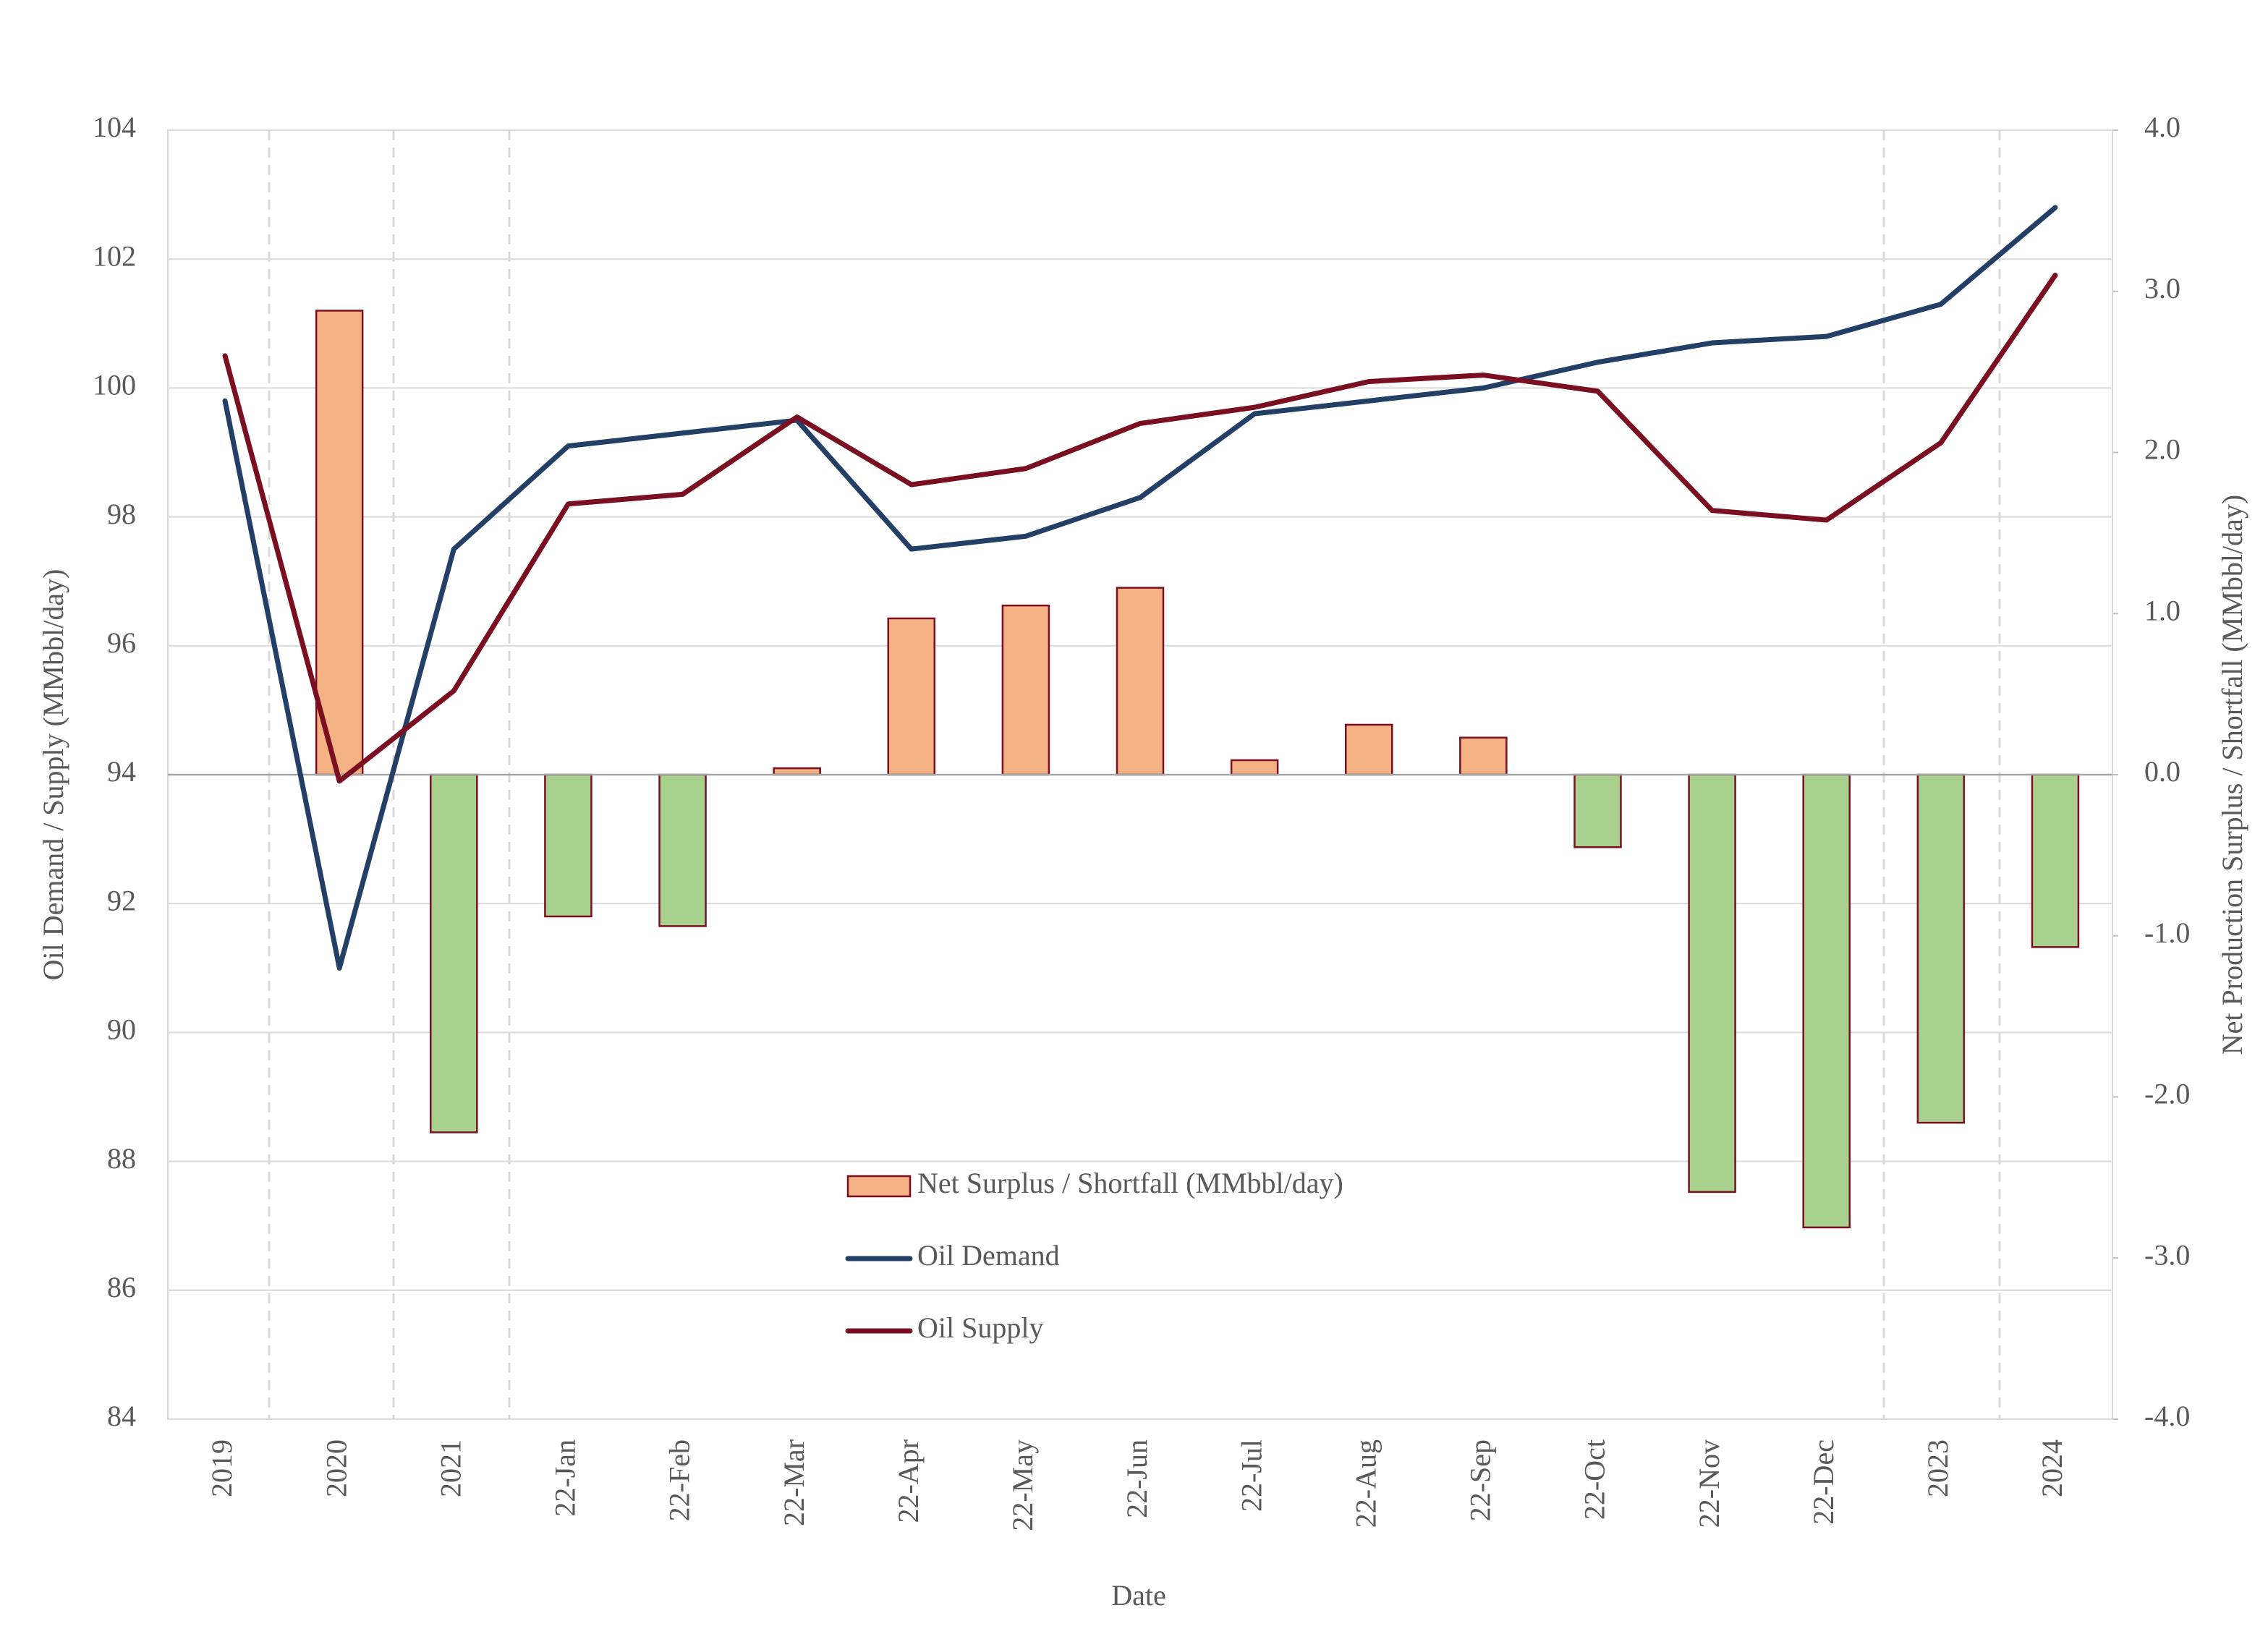  Describe the element at coordinates (121, 1416) in the screenshot. I see `y-tick-label: 84` at that location.